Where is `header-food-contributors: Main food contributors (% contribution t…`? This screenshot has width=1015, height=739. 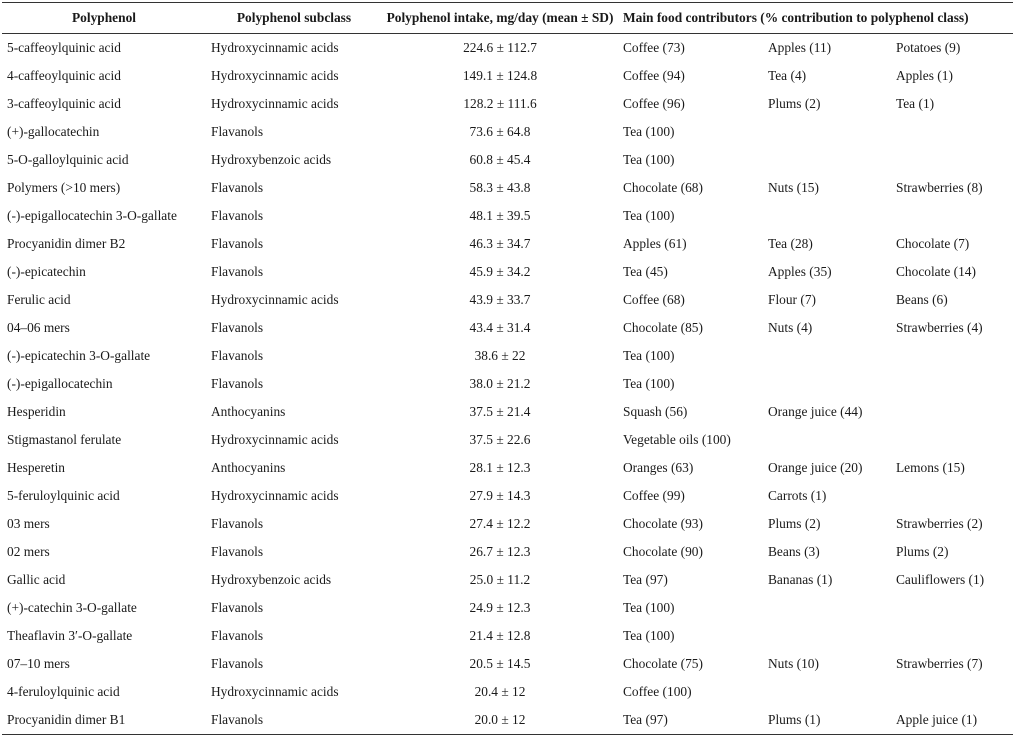
header-food-contributors: Main food contributors (% contribution t… is located at coordinates (815, 18).